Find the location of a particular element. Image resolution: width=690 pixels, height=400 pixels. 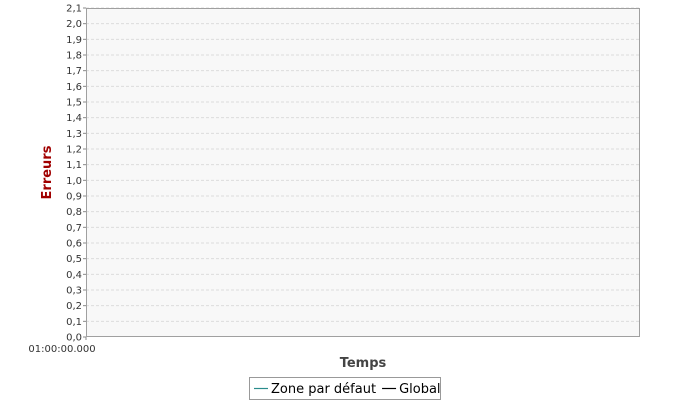

legend-label: Global is located at coordinates (419, 389).